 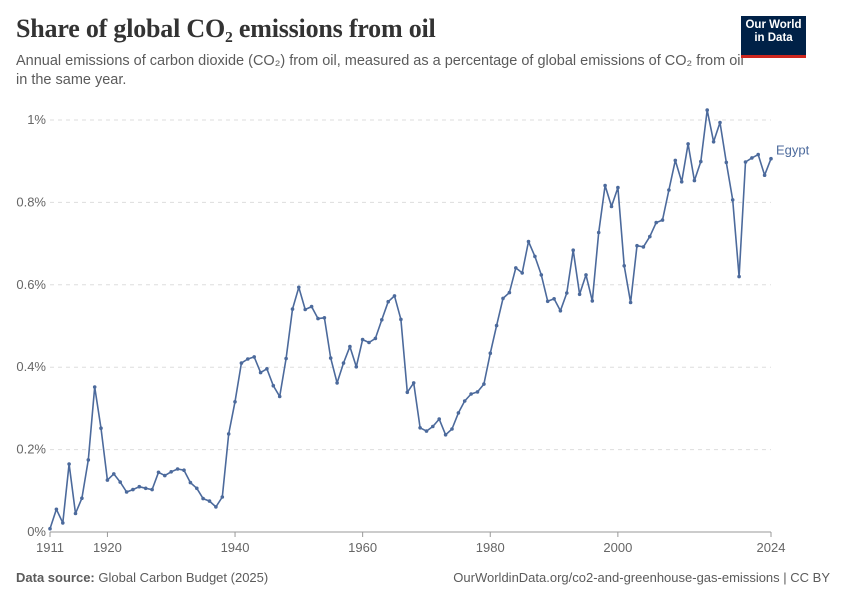 I want to click on series-label-egypt: Egypt, so click(x=793, y=150).